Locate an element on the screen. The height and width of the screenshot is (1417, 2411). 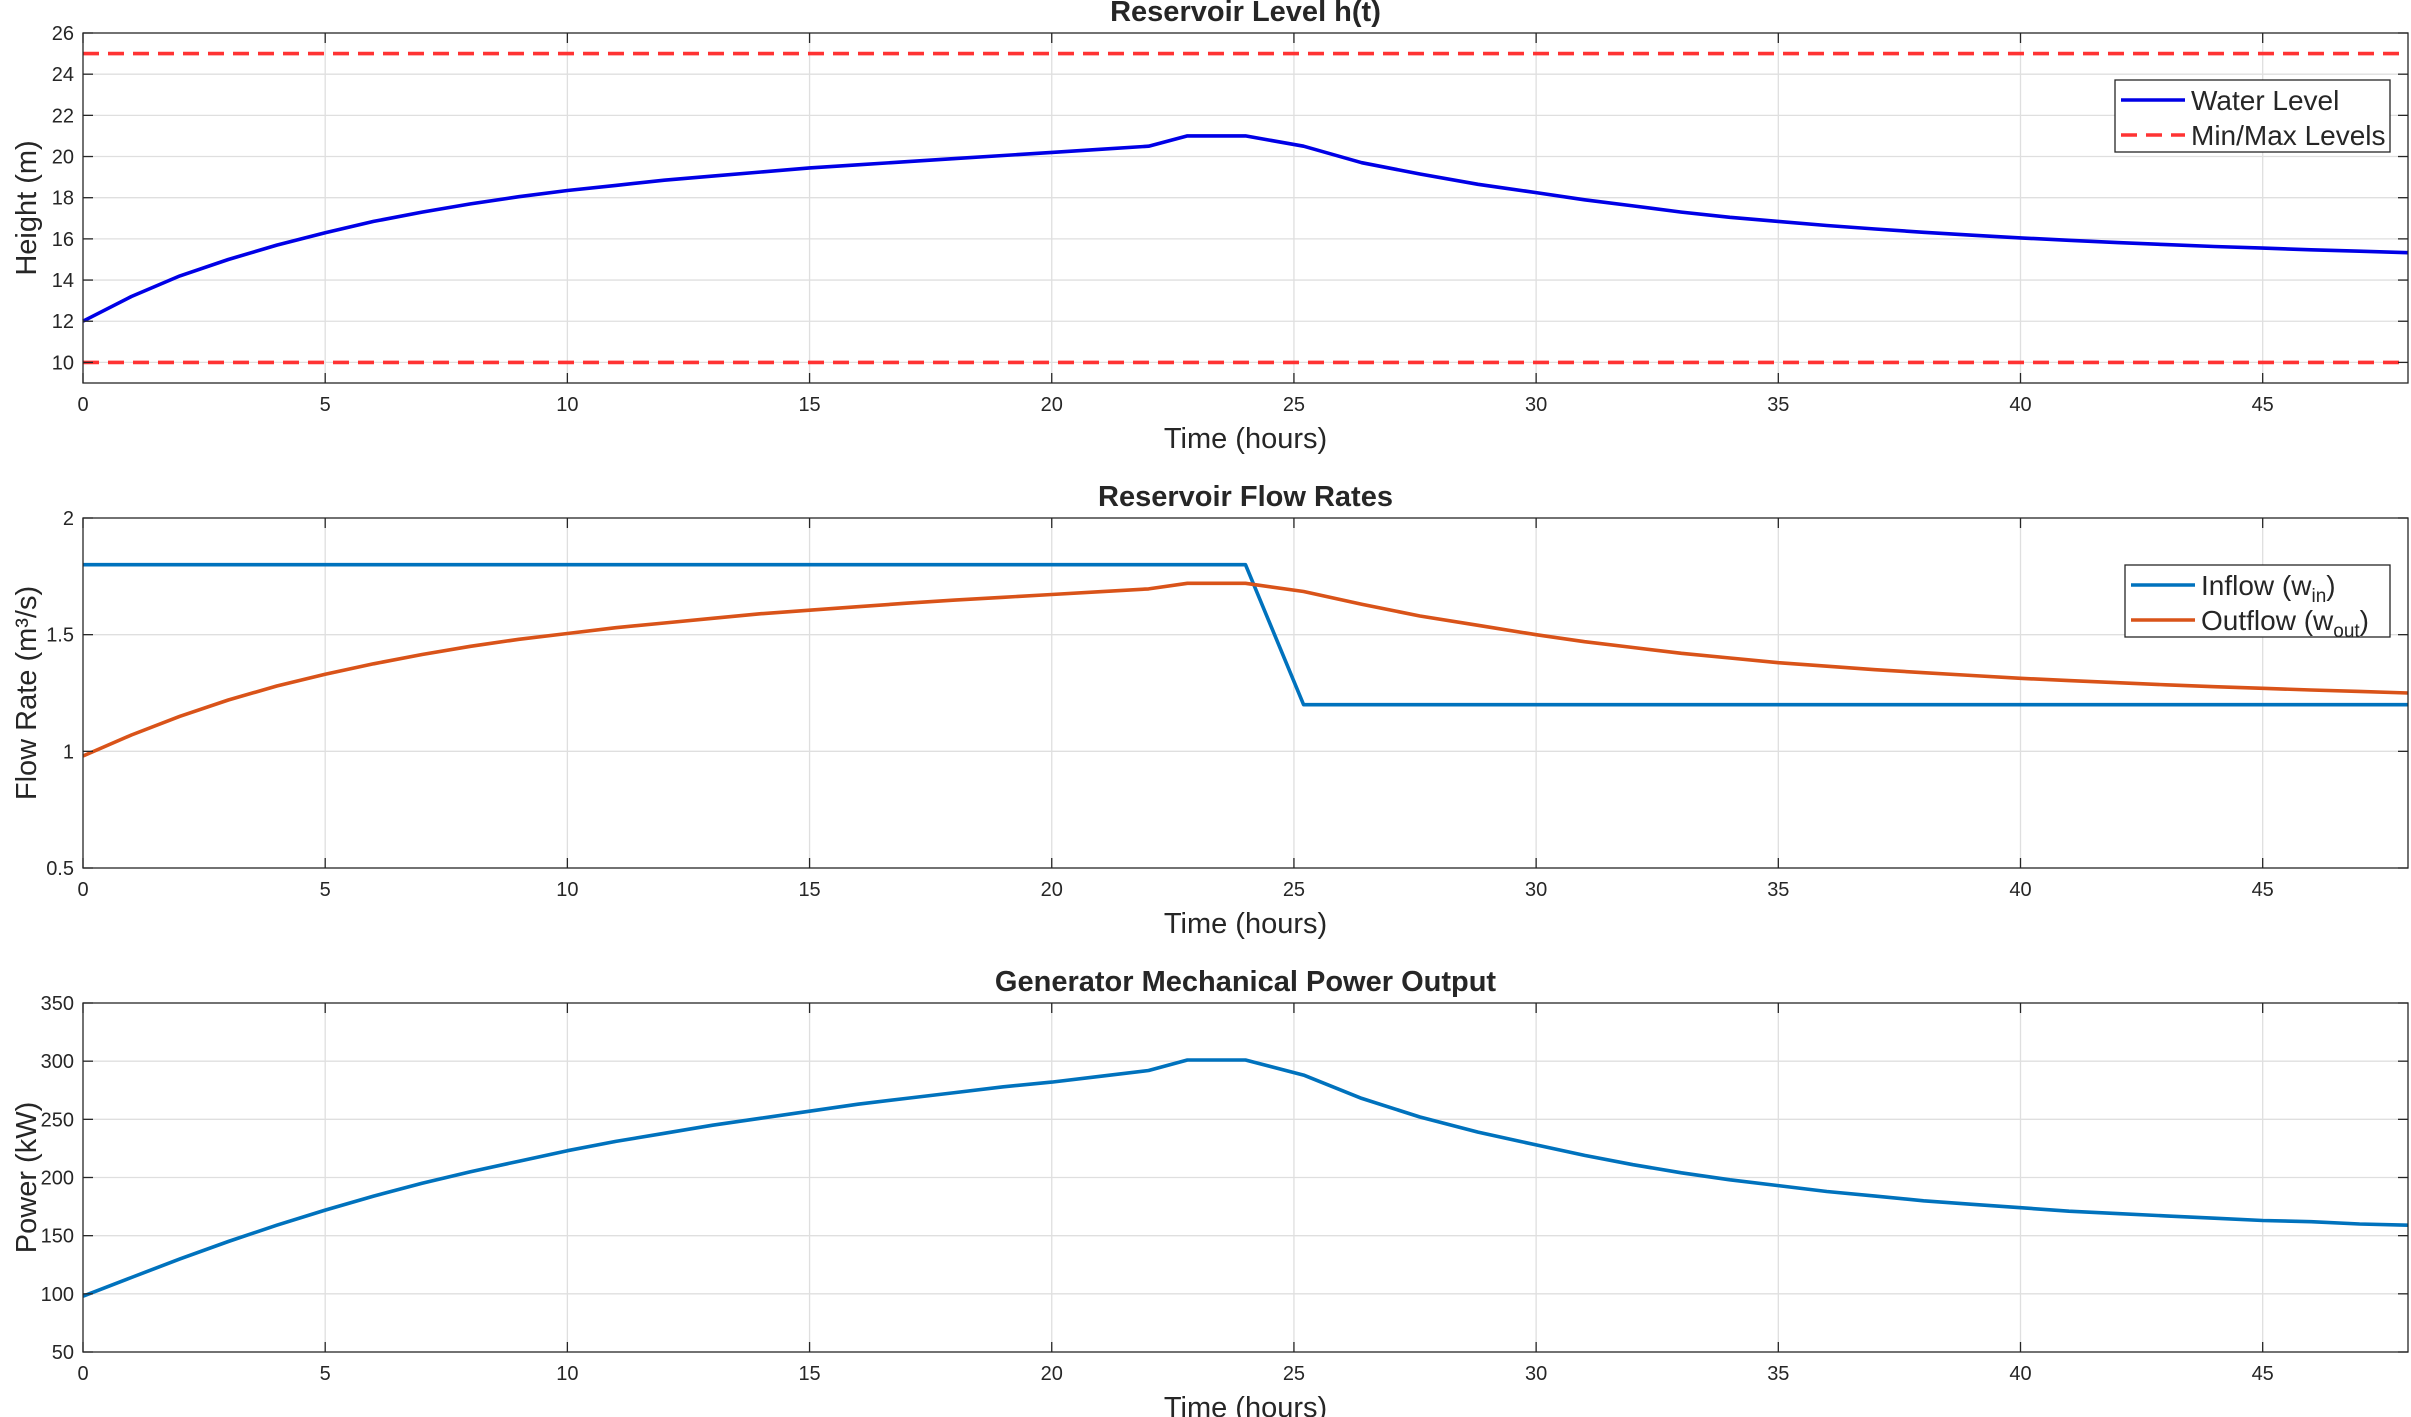
legend: Inflow (win)Outflow (wout) is located at coordinates (2257, 603).